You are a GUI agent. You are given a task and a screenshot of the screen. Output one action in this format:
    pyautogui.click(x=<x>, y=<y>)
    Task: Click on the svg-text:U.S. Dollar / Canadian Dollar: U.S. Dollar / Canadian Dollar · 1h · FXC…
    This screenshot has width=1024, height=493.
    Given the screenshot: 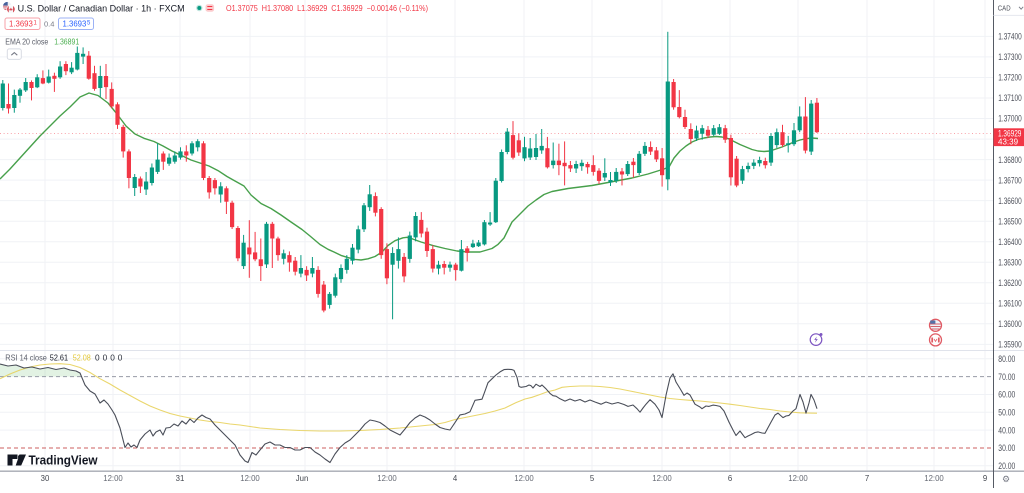 What is the action you would take?
    pyautogui.click(x=101, y=8)
    